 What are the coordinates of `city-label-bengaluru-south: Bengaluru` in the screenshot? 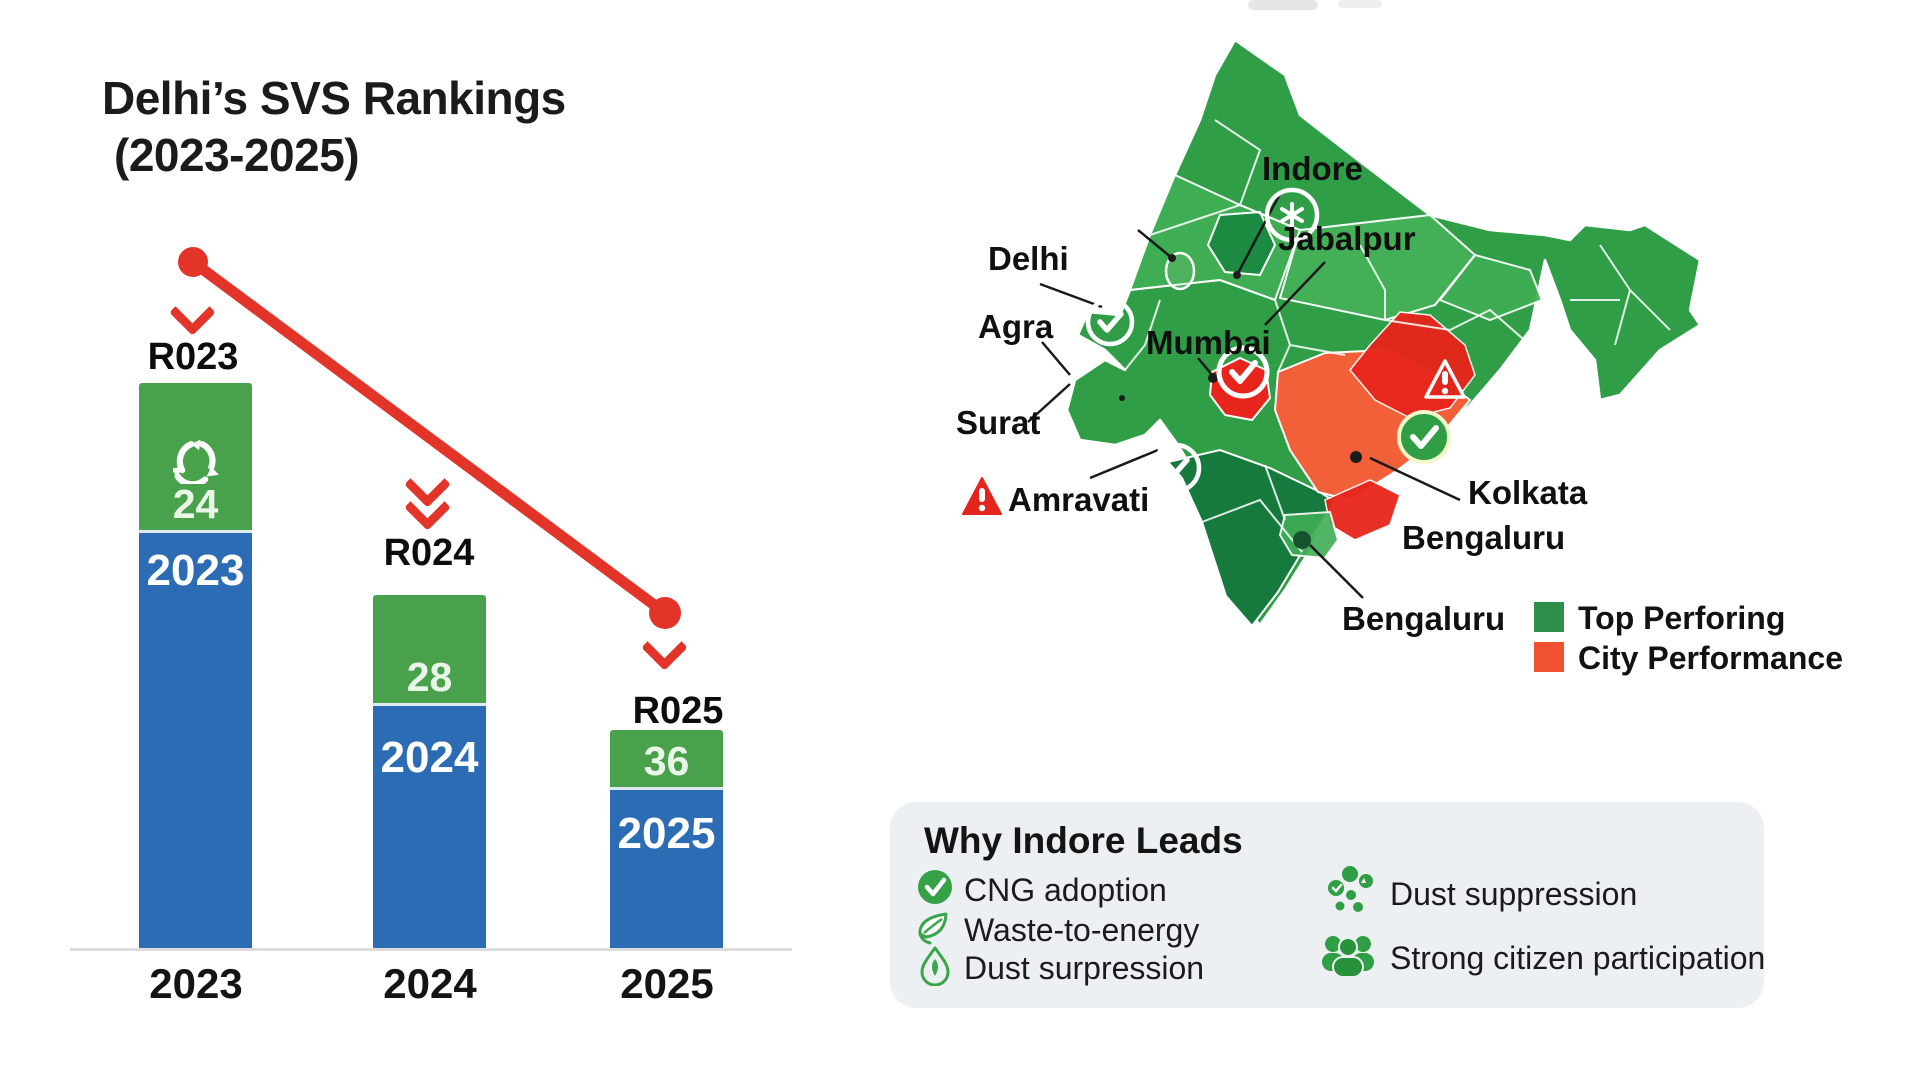 It's located at (1424, 618).